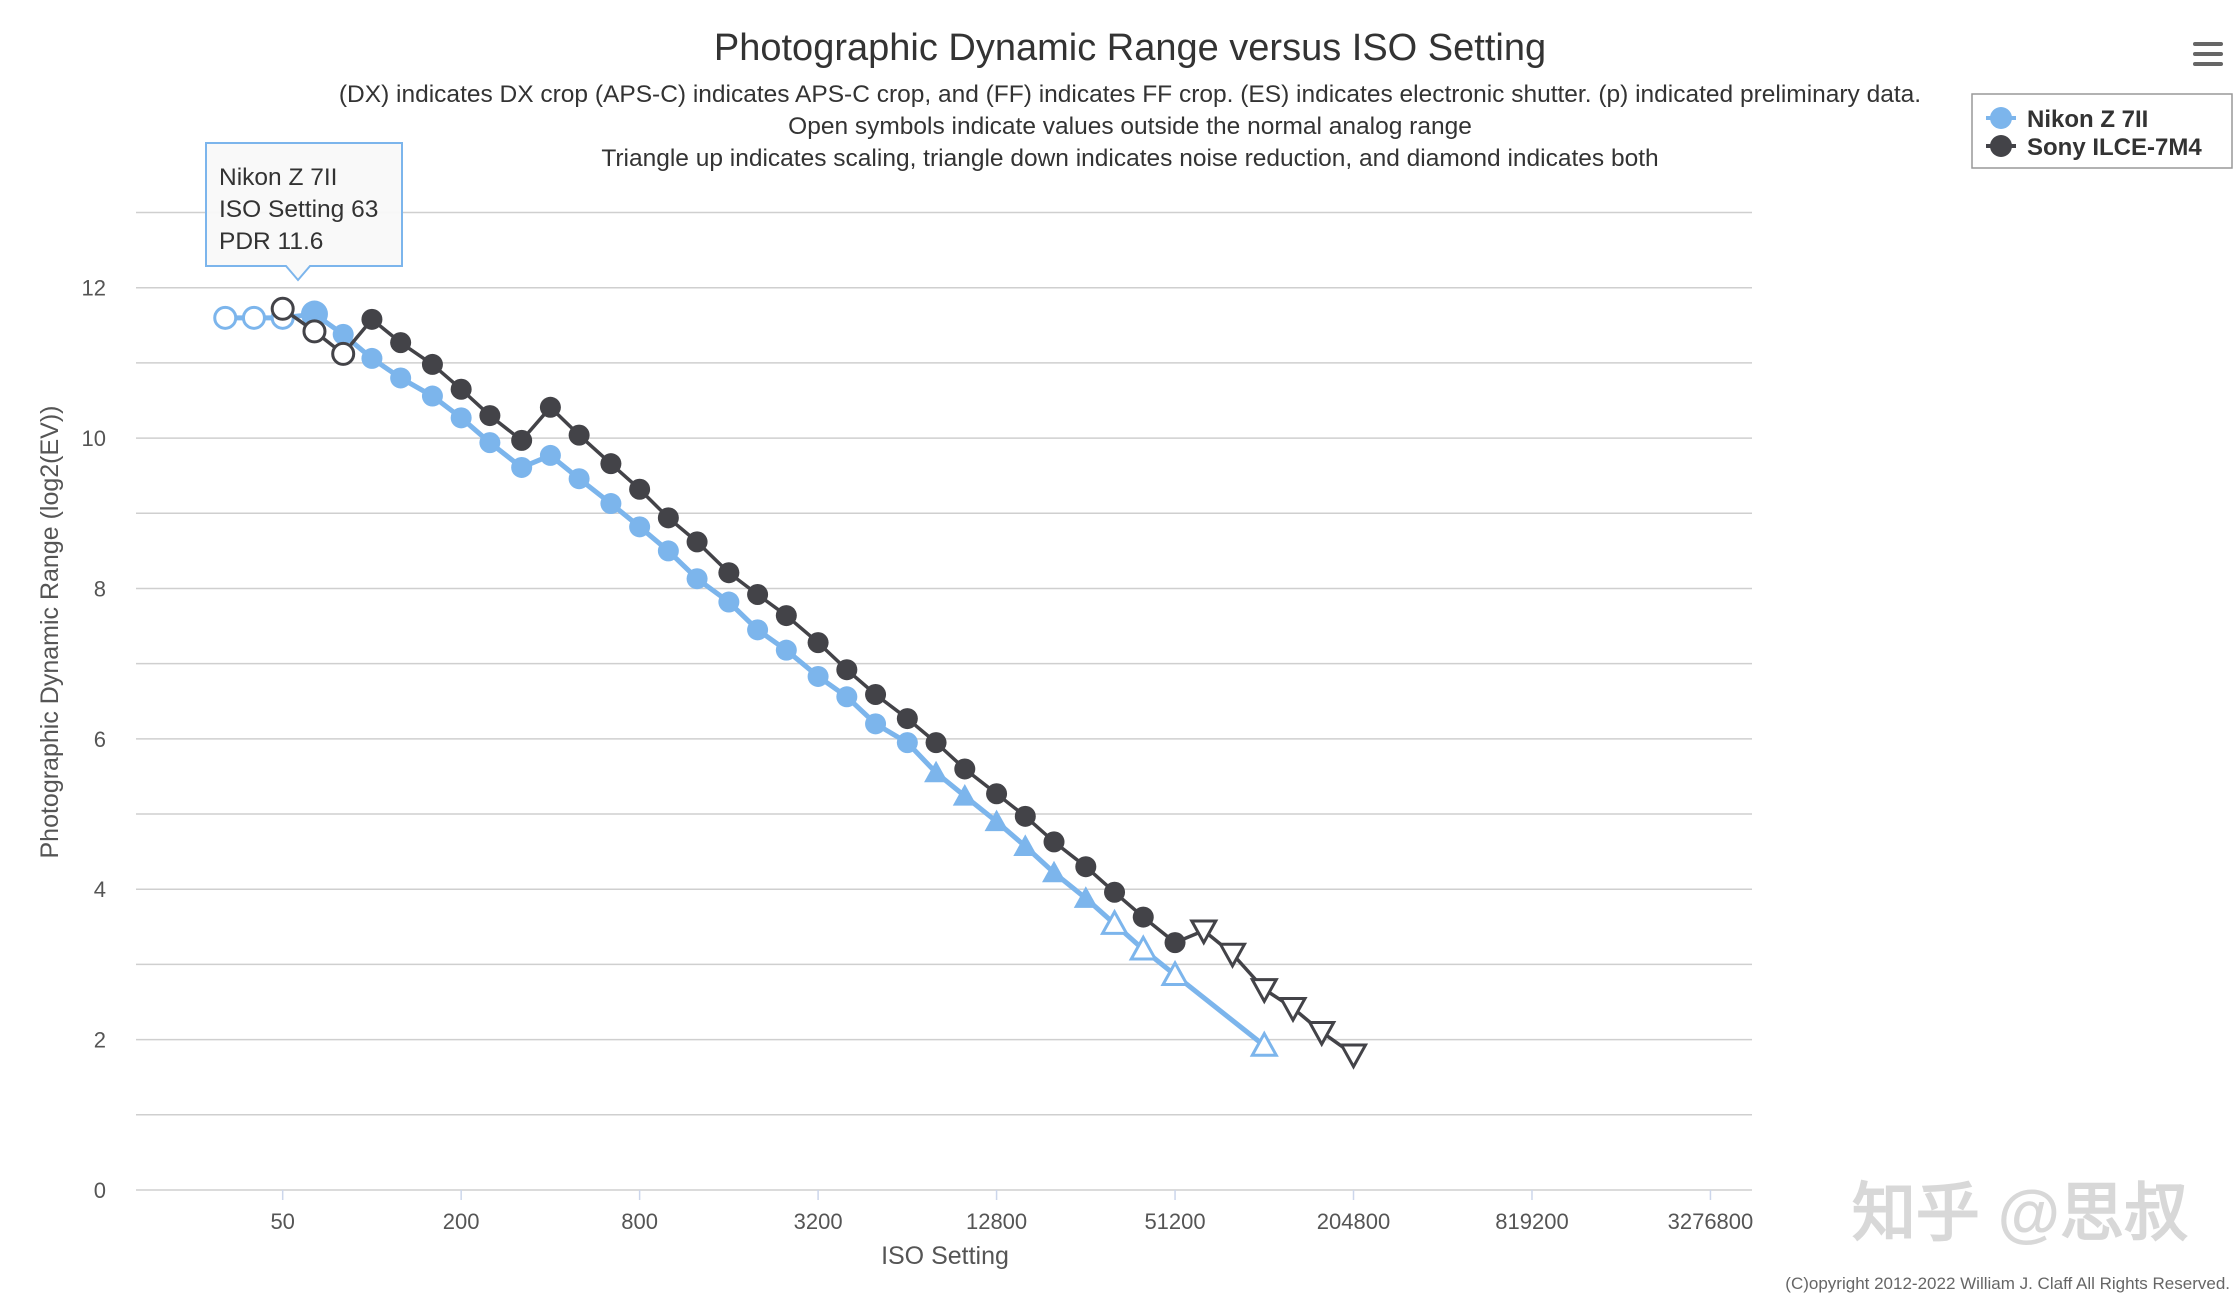  Describe the element at coordinates (2001, 118) in the screenshot. I see `legend-marker-nikon` at that location.